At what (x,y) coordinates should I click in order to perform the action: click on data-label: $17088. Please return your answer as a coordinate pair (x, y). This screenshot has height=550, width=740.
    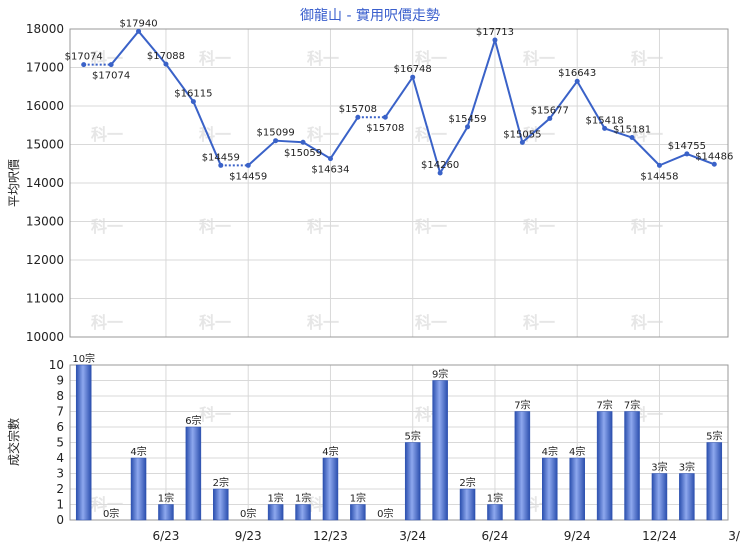
    Looking at the image, I should click on (166, 56).